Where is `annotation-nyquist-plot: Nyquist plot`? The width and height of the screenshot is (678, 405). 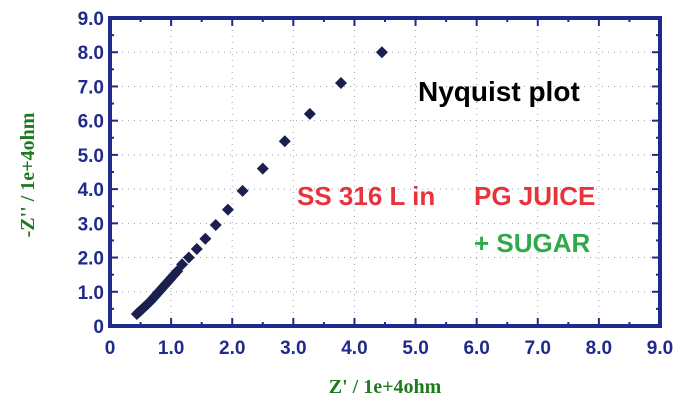 annotation-nyquist-plot: Nyquist plot is located at coordinates (499, 91).